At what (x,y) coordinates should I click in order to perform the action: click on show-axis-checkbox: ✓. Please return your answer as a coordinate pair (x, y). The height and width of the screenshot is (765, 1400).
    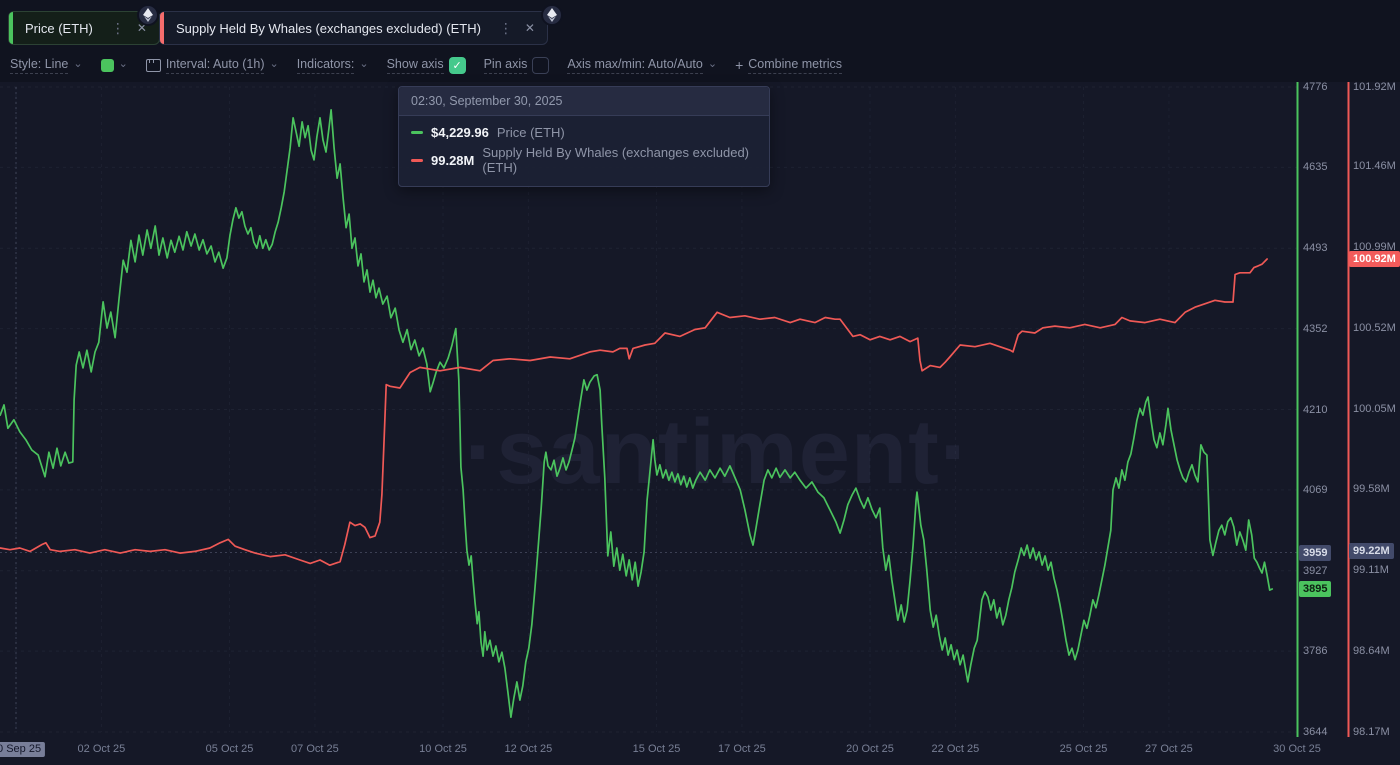
    Looking at the image, I should click on (457, 65).